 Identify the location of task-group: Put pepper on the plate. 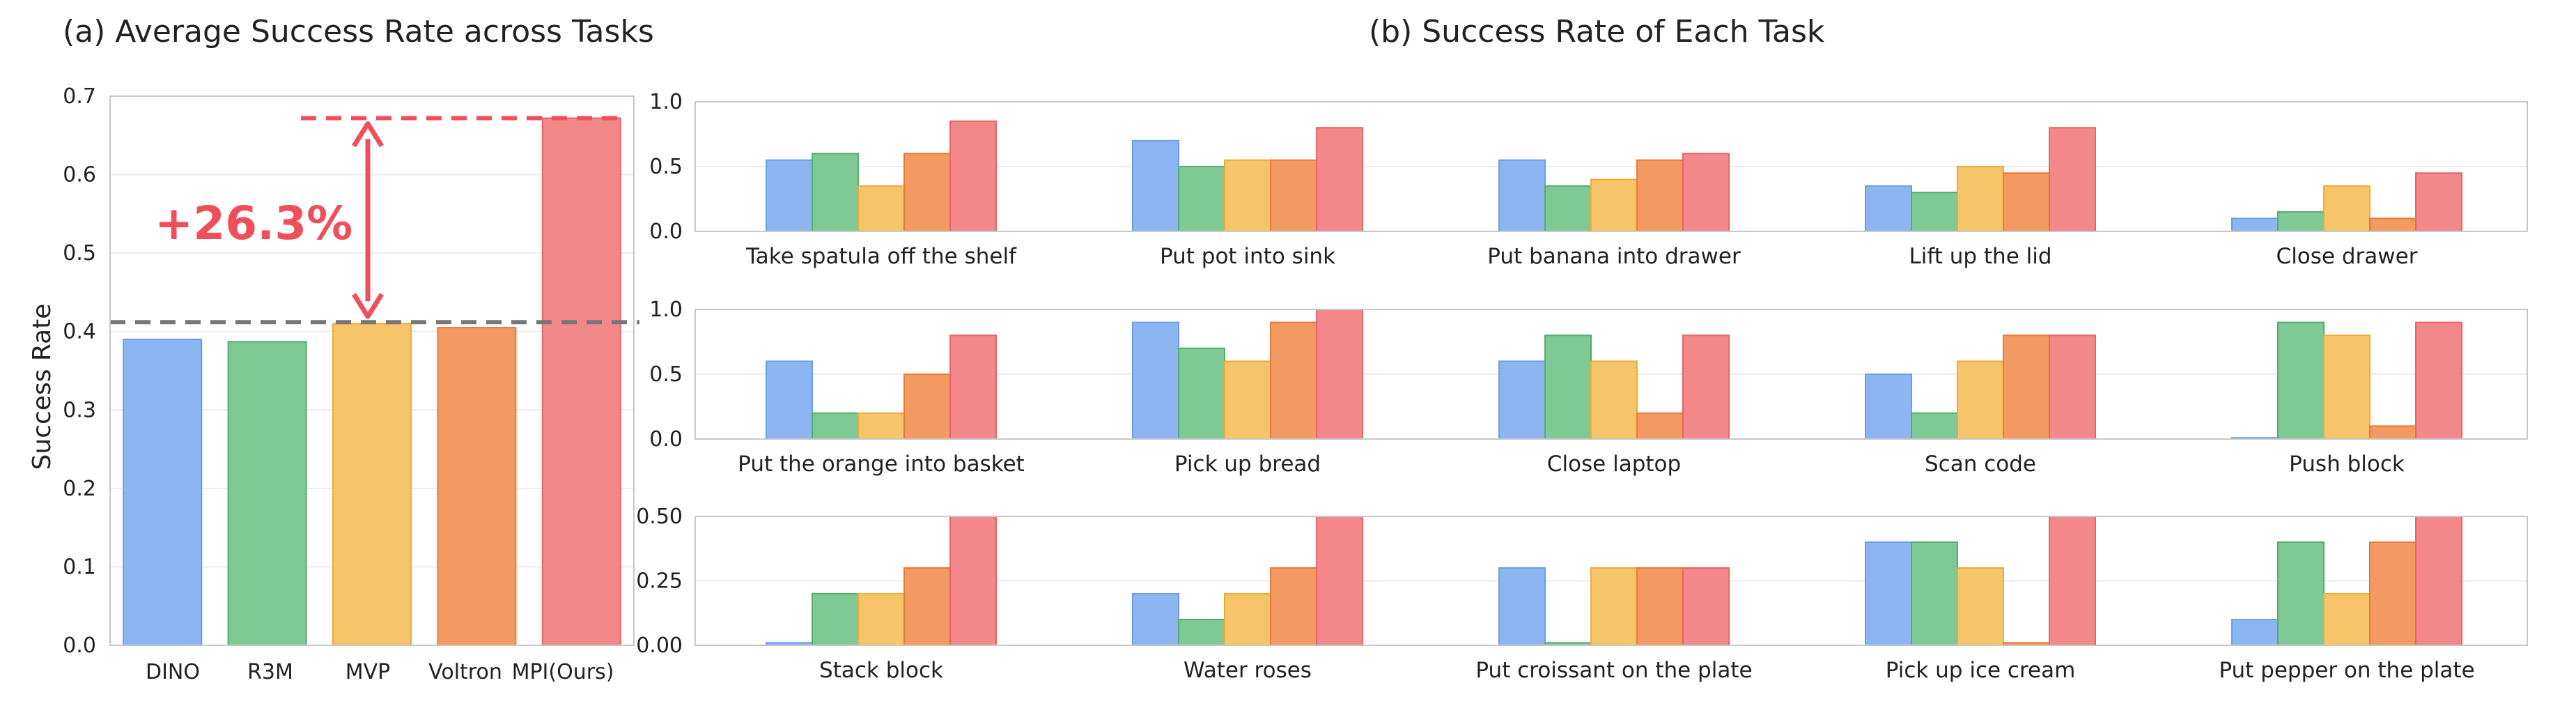
(2347, 599).